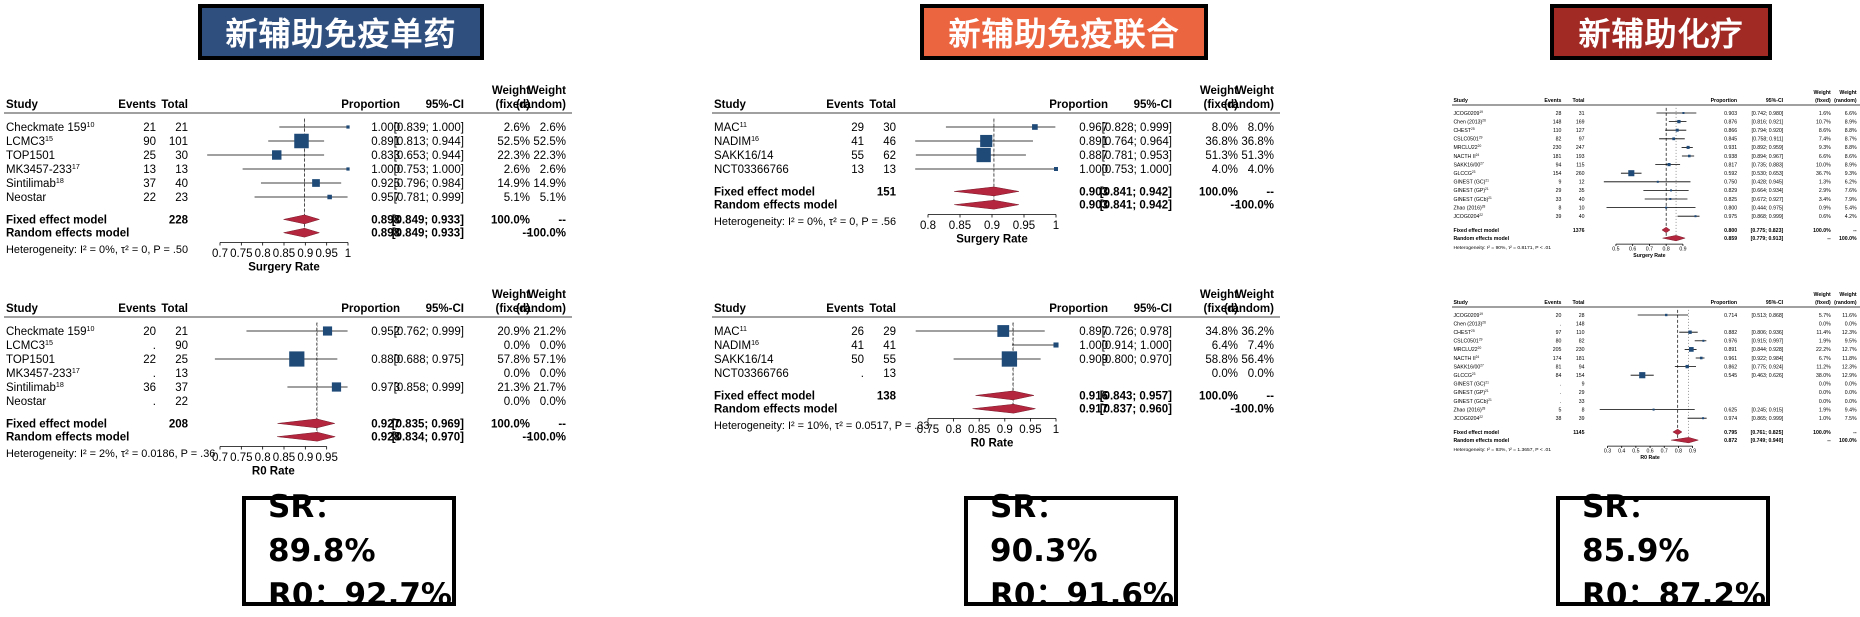 The image size is (1860, 617). What do you see at coordinates (1078, 105) in the screenshot?
I see `header-proportion: Proportion` at bounding box center [1078, 105].